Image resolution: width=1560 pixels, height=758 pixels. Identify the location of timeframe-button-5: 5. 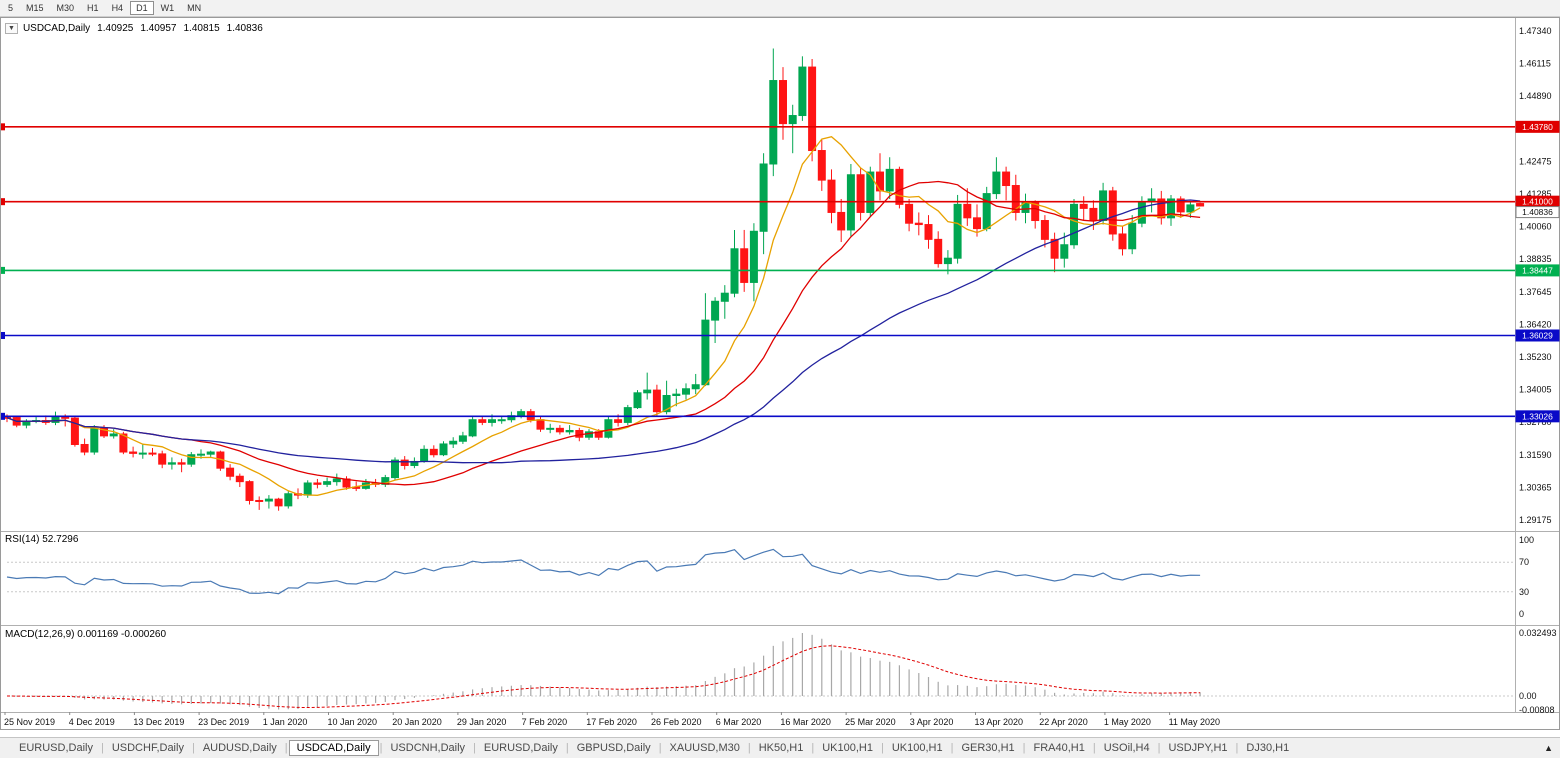
(11, 8).